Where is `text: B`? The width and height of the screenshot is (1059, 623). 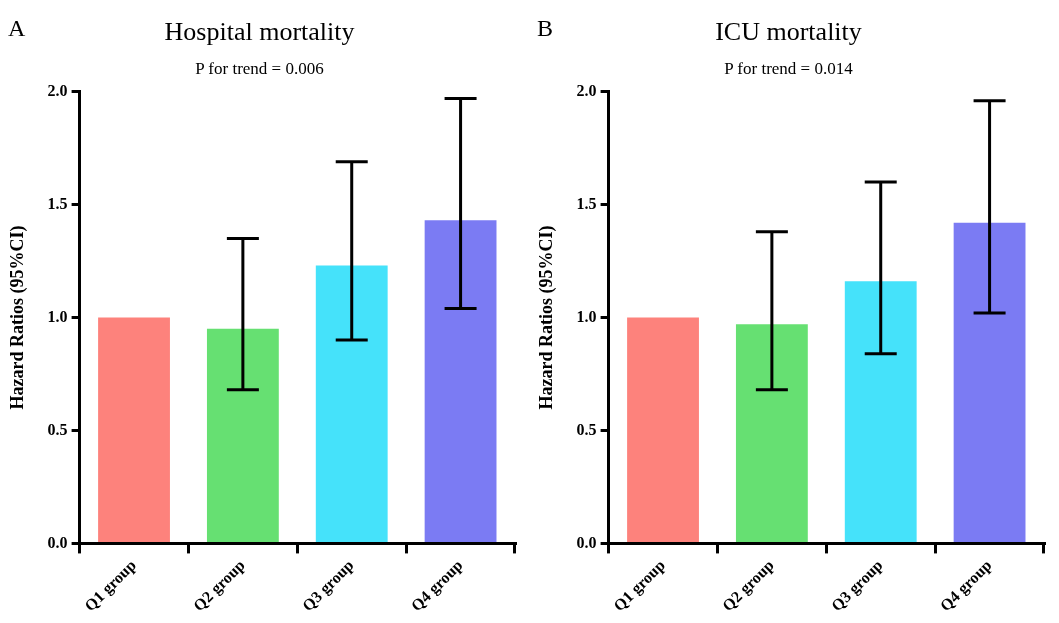 text: B is located at coordinates (545, 28).